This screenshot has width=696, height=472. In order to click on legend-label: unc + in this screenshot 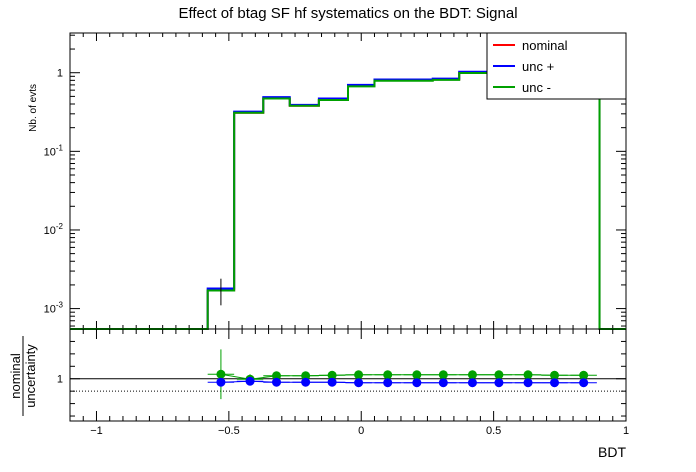, I will do `click(538, 66)`.